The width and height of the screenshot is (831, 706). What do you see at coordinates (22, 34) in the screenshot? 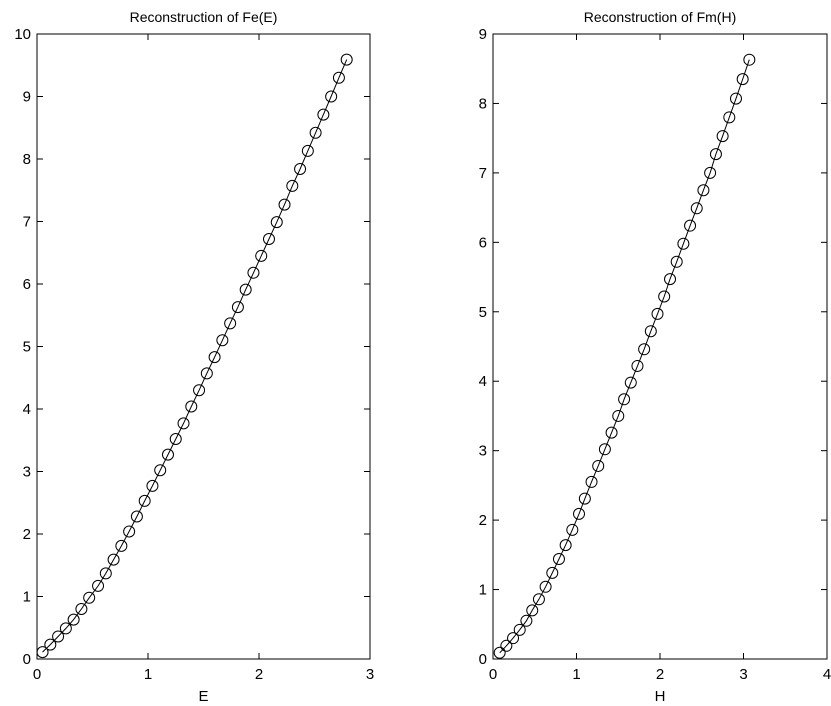
I see `y-tick-label: 10` at bounding box center [22, 34].